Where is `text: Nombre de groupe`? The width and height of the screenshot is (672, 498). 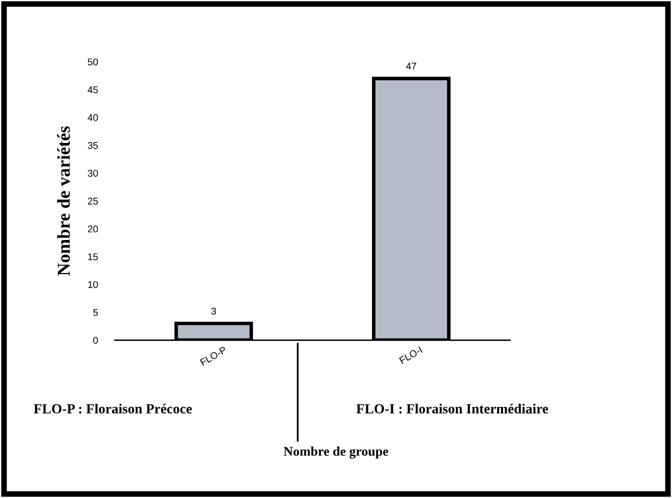
text: Nombre de groupe is located at coordinates (336, 452).